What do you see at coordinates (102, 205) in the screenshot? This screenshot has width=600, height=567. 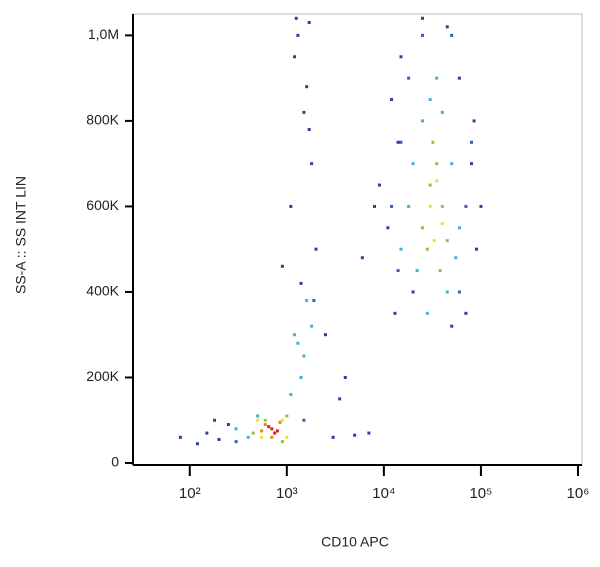 I see `y-tick-label: 600K` at bounding box center [102, 205].